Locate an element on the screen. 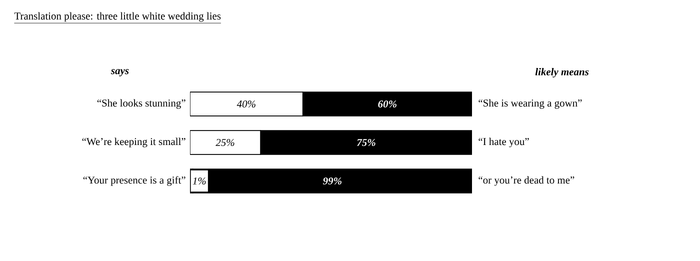 The image size is (700, 261). y-tick-label: “She looks stunning” is located at coordinates (141, 104).